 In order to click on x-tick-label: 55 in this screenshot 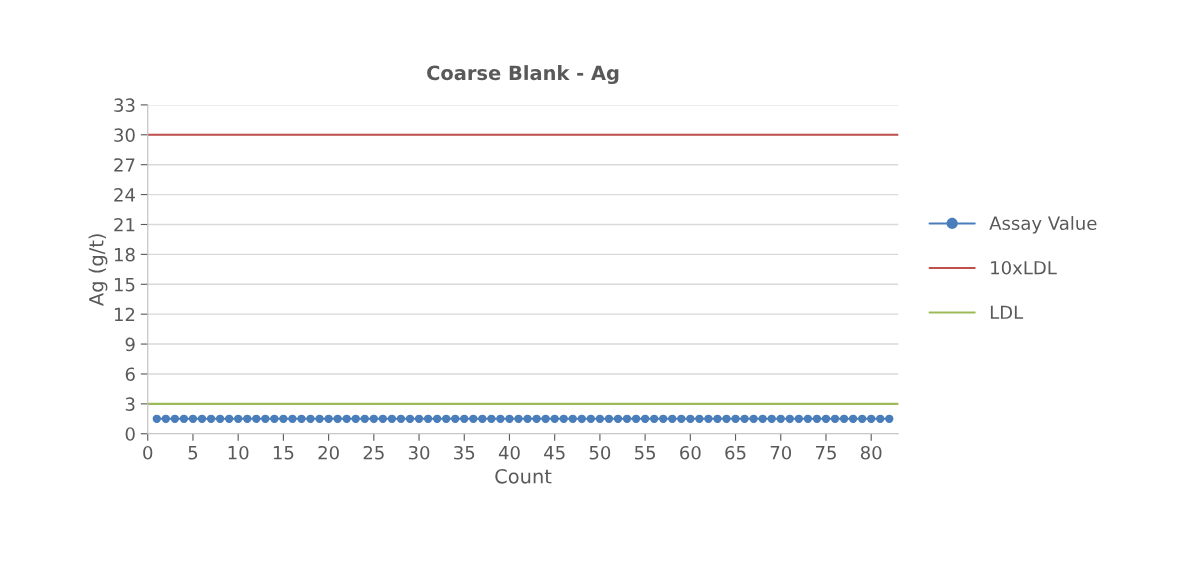, I will do `click(645, 453)`.